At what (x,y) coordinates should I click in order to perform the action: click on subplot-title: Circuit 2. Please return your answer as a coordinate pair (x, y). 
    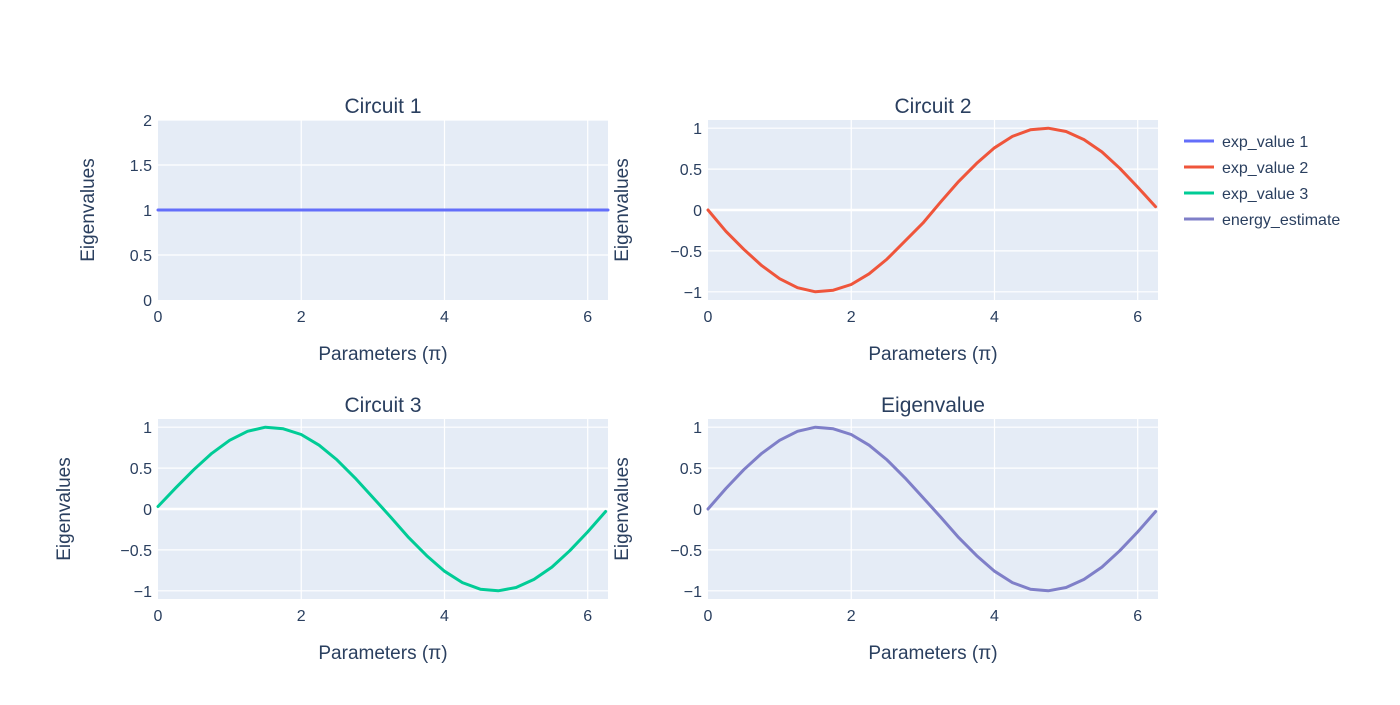
    Looking at the image, I should click on (932, 106).